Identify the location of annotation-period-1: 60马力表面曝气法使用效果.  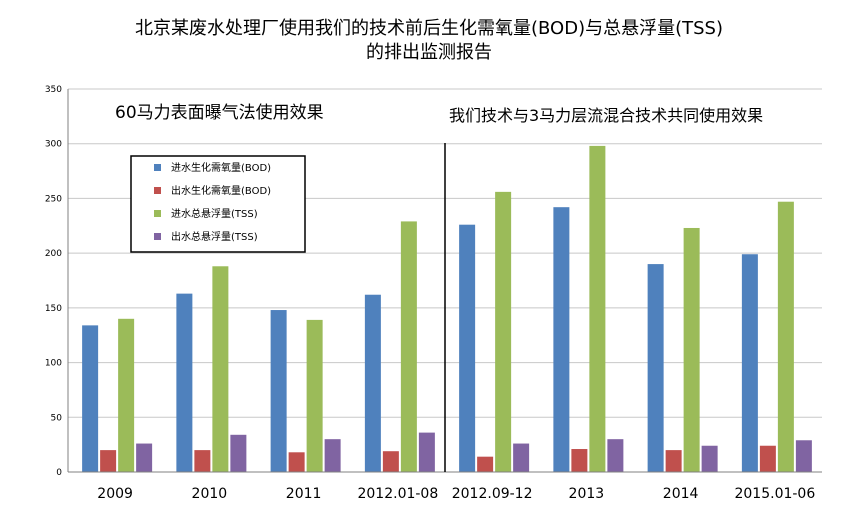
(219, 112).